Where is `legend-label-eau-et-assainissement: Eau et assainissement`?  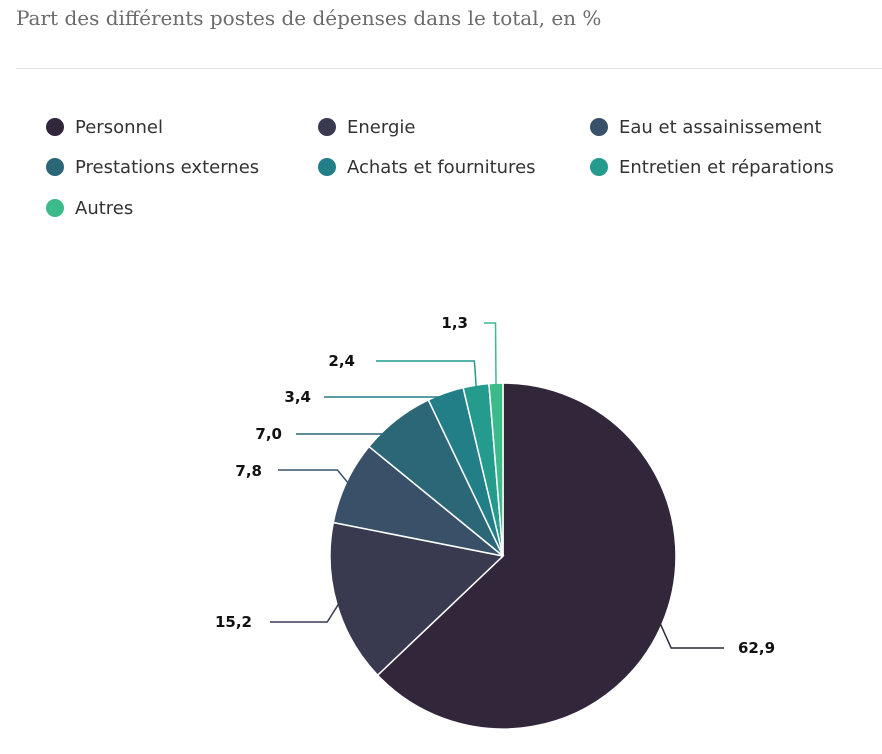
legend-label-eau-et-assainissement: Eau et assainissement is located at coordinates (720, 127).